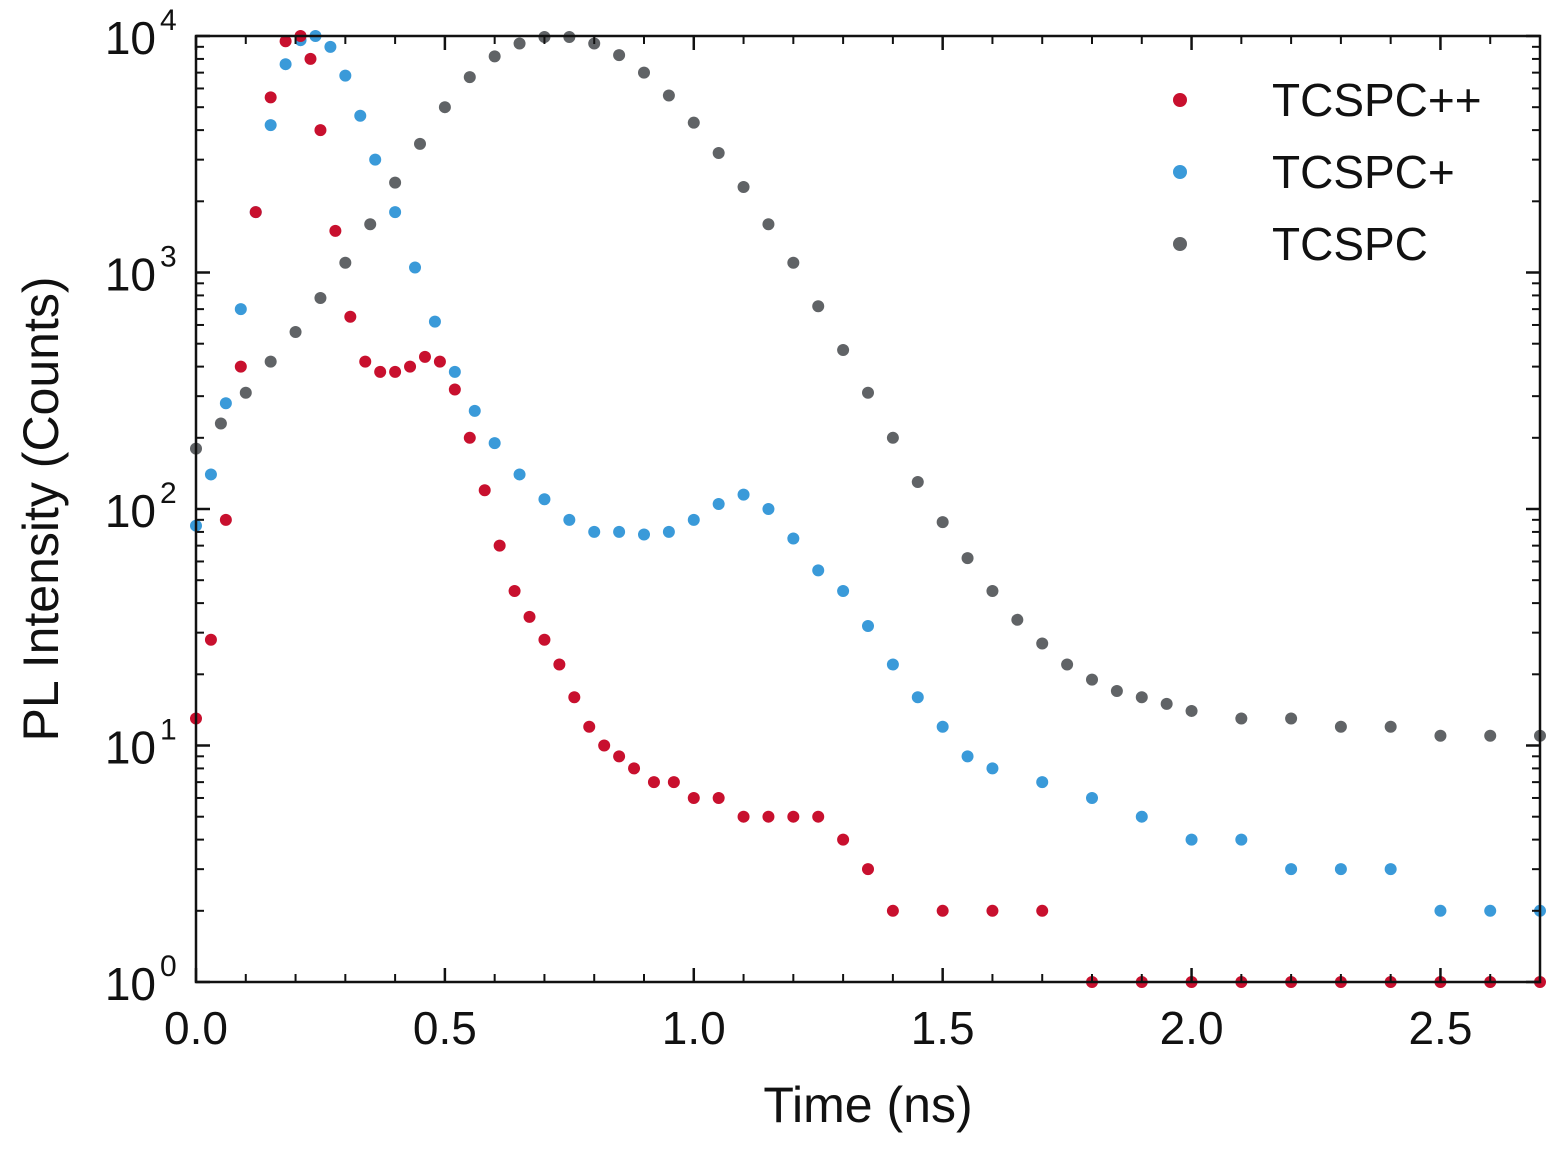 This screenshot has height=1150, width=1560. What do you see at coordinates (41, 508) in the screenshot?
I see `y-axis-title: PL Intensity (Counts)` at bounding box center [41, 508].